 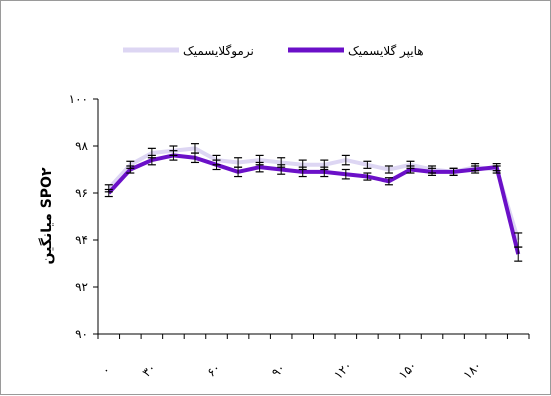 What do you see at coordinates (273, 51) in the screenshot?
I see `legend: نرموگلایسمیک هایپر گلایسمیک` at bounding box center [273, 51].